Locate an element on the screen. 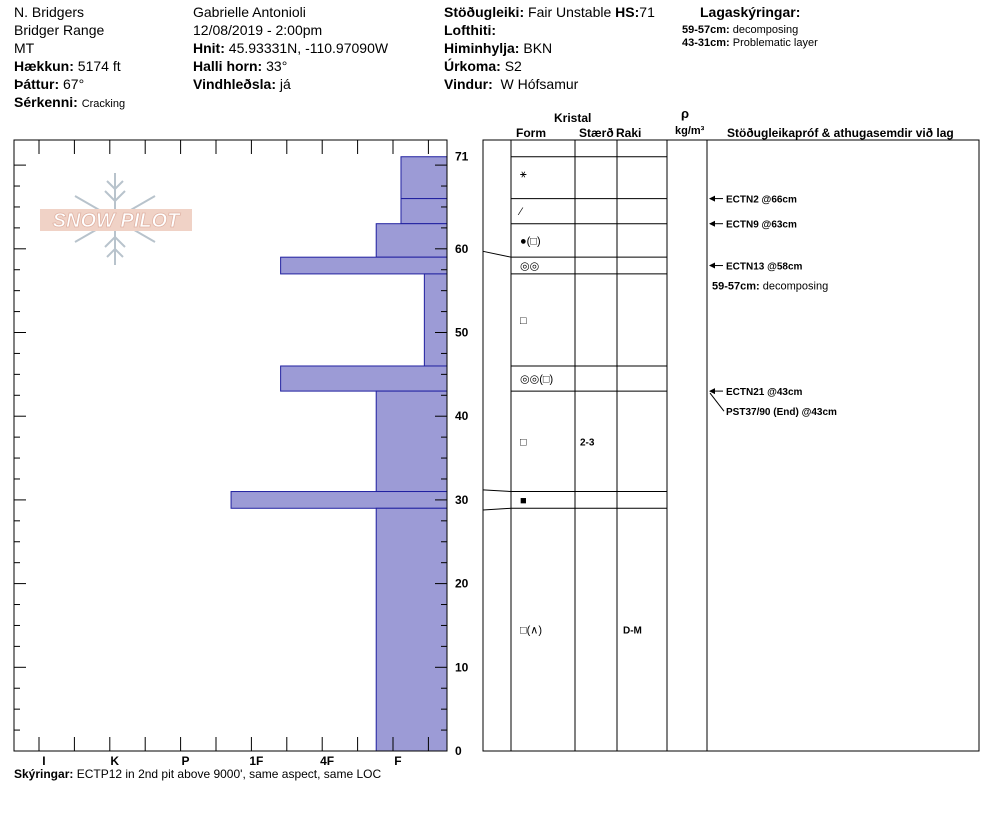 The height and width of the screenshot is (840, 994). x-label: P is located at coordinates (186, 761).